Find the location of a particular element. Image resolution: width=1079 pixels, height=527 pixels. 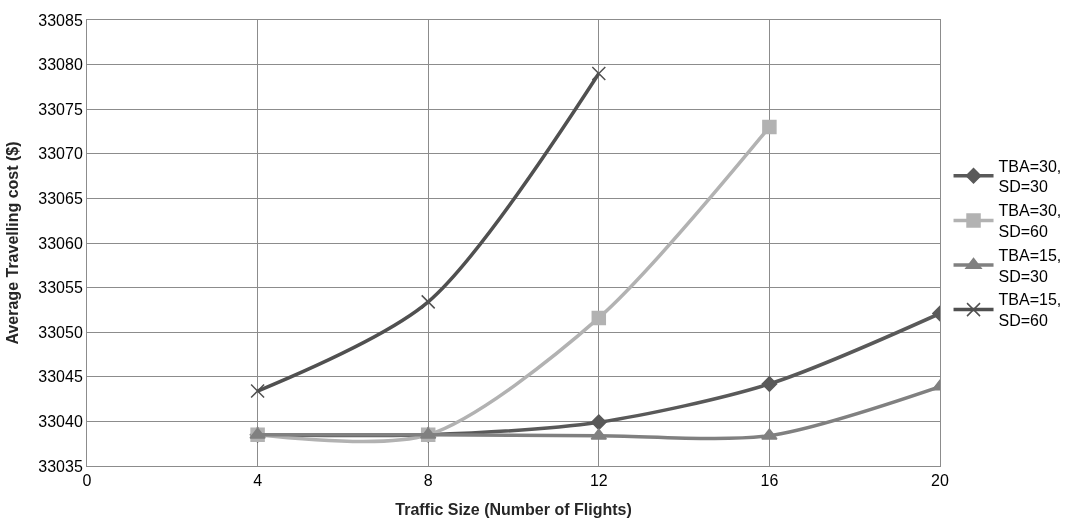

x-tick-label: 12 is located at coordinates (598, 481).